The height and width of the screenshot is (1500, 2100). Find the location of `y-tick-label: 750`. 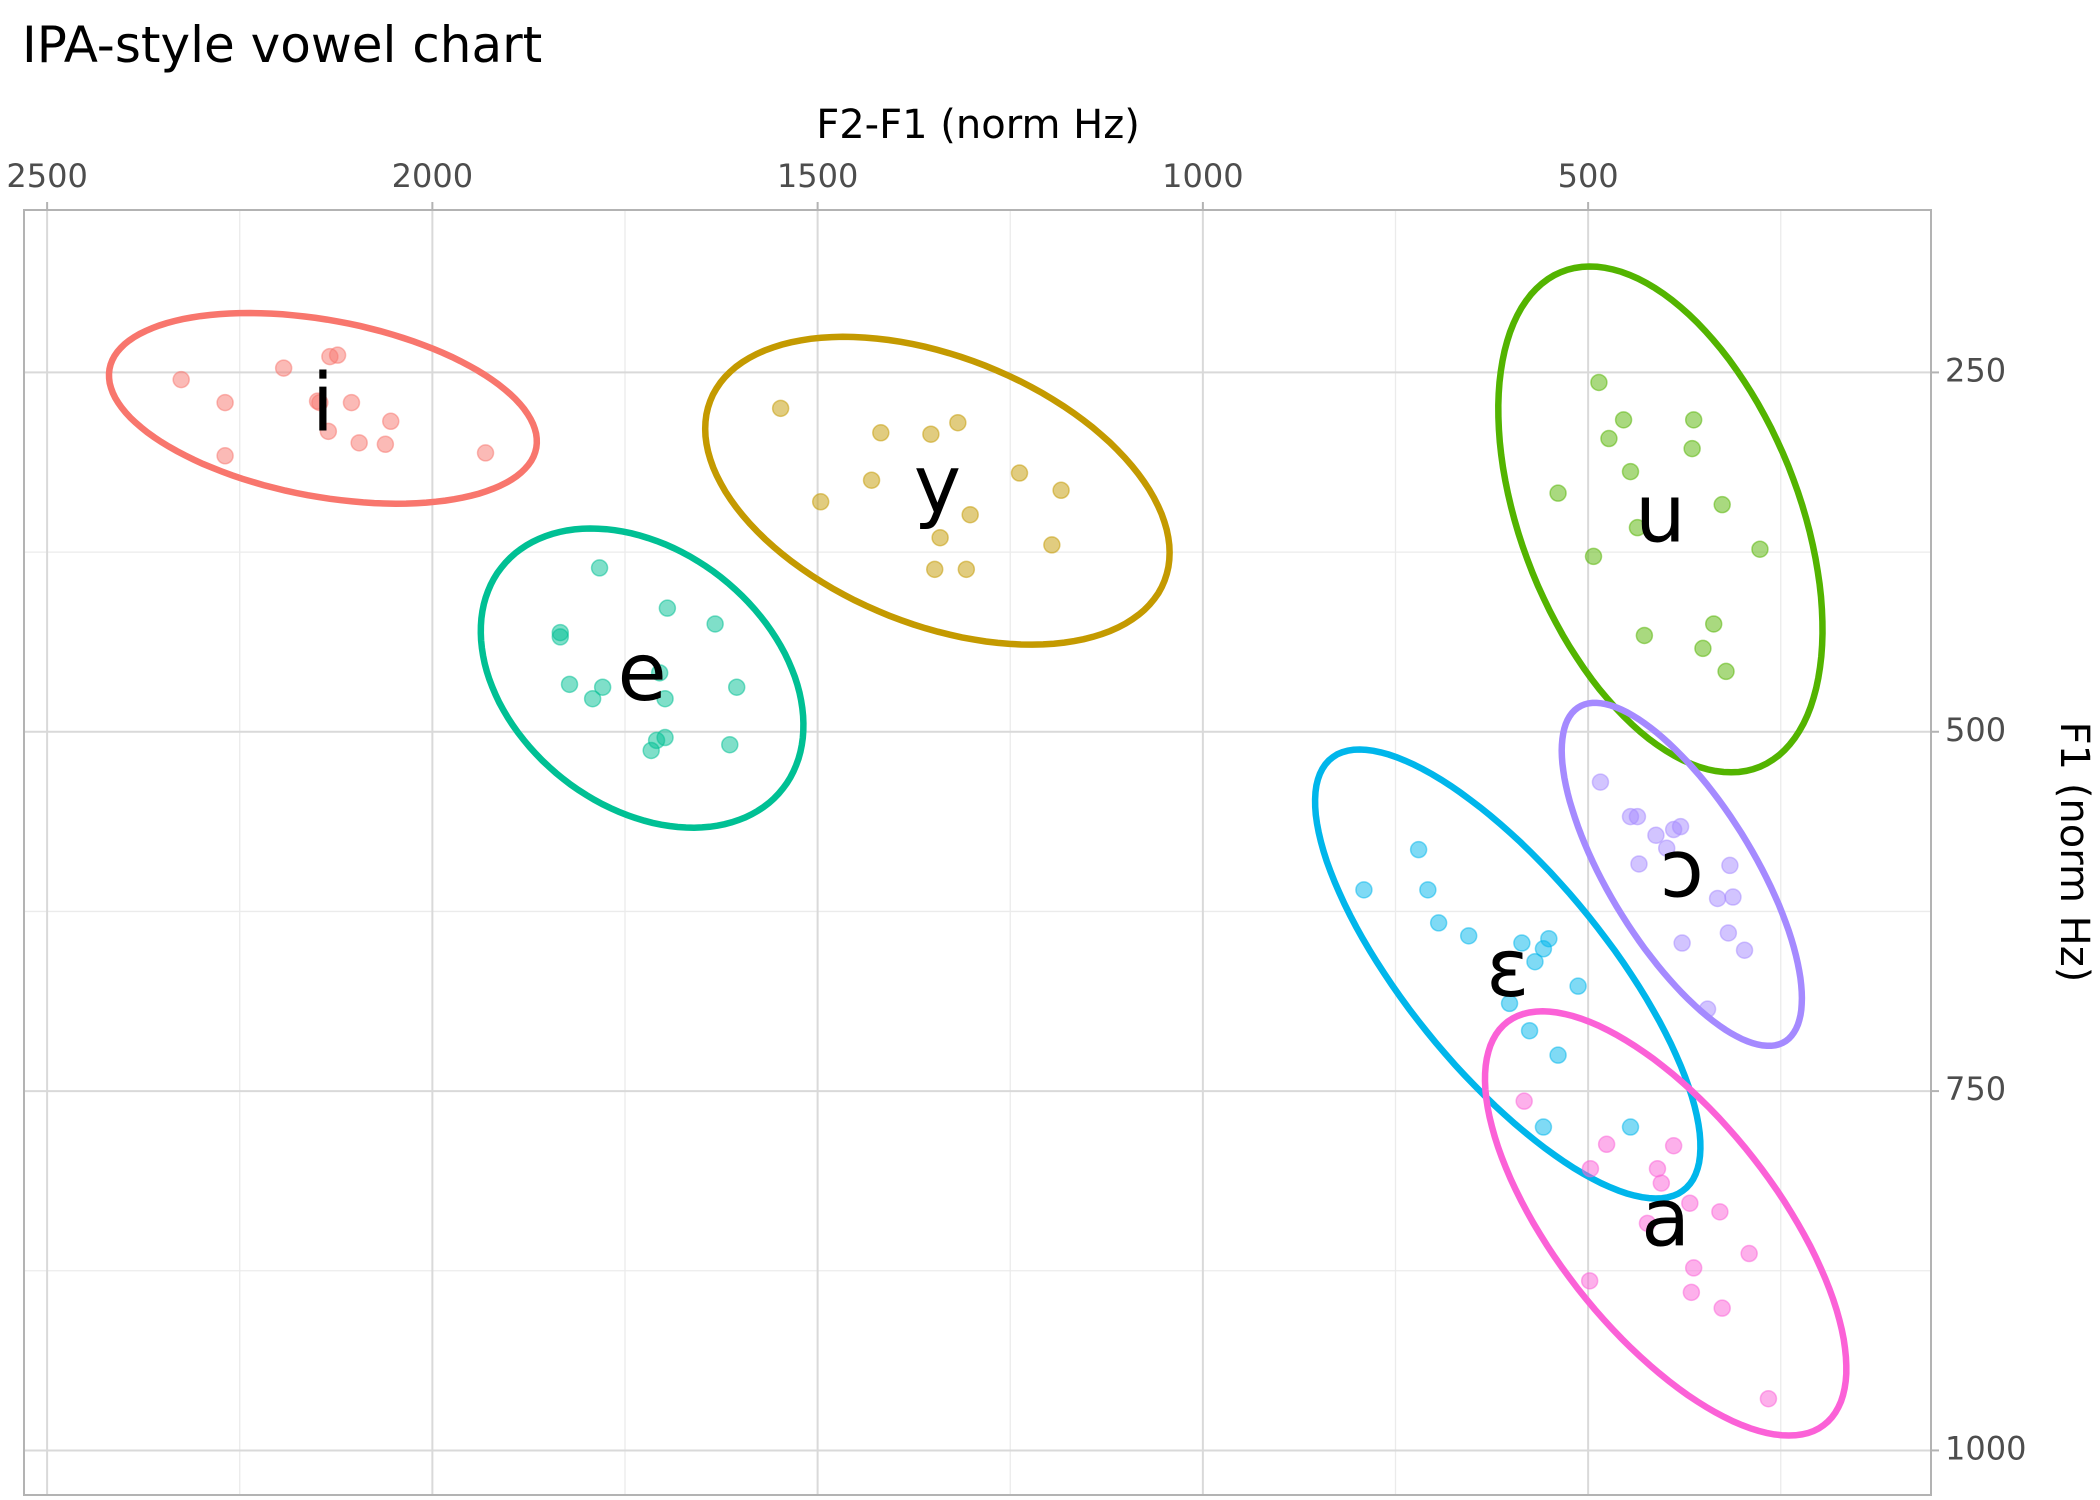

y-tick-label: 750 is located at coordinates (1975, 1089).